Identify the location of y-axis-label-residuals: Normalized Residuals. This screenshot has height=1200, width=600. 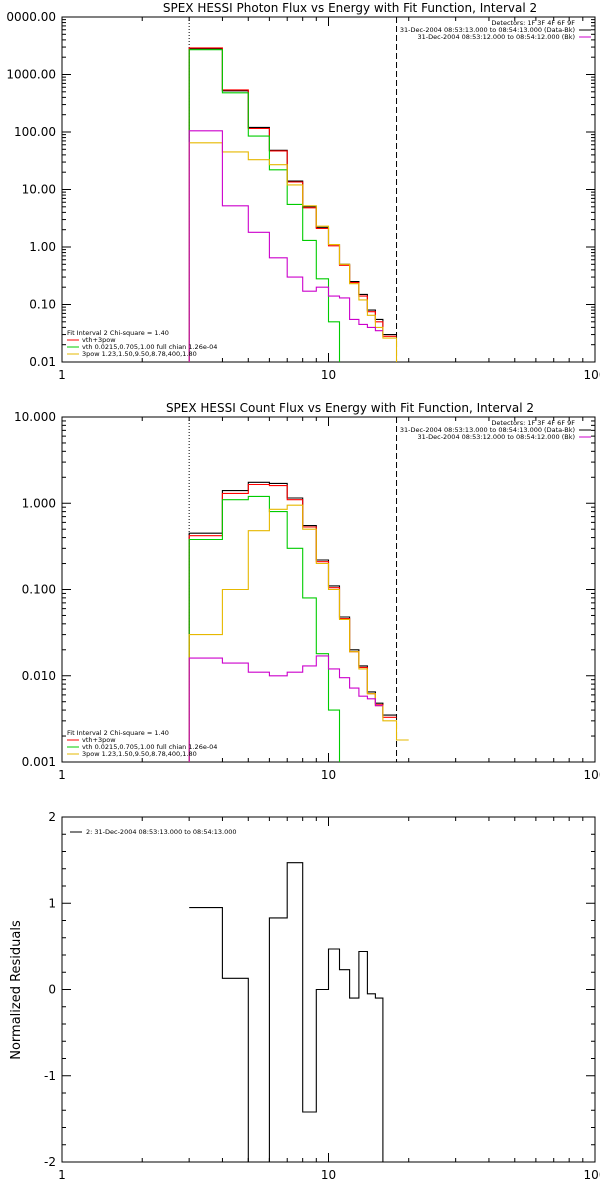
(16, 990).